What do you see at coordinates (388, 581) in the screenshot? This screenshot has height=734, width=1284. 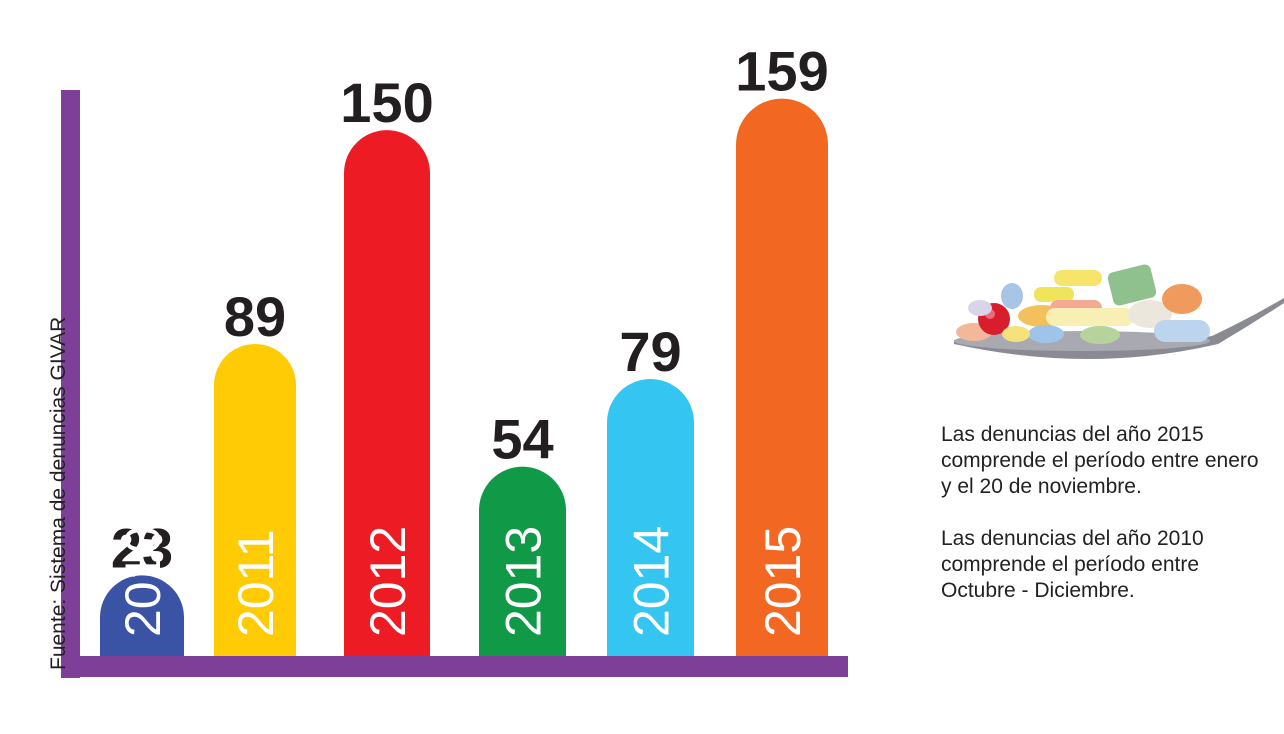 I see `category-label-2012: 2012` at bounding box center [388, 581].